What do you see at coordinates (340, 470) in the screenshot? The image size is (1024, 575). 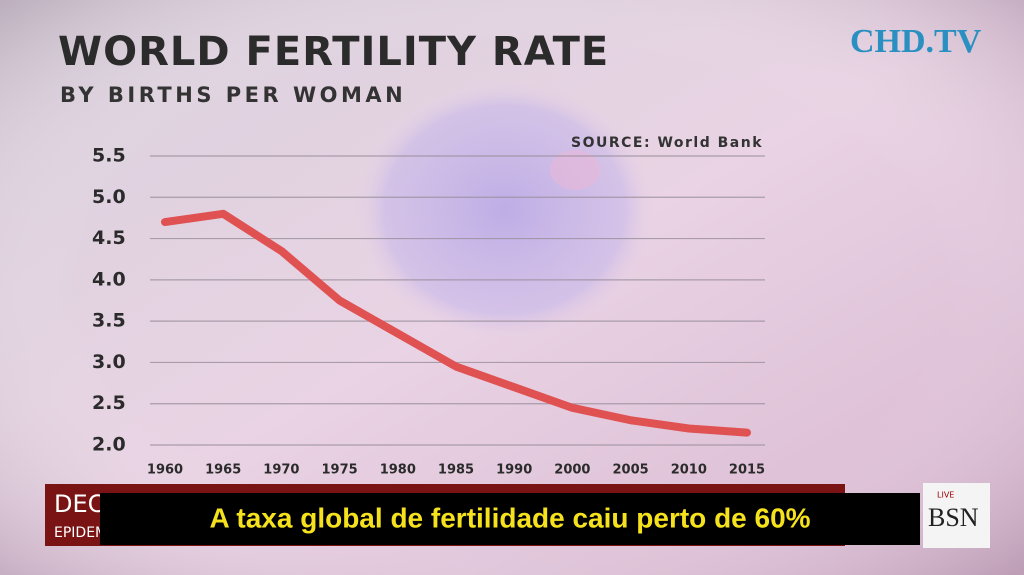 I see `x-tick-label: 1975` at bounding box center [340, 470].